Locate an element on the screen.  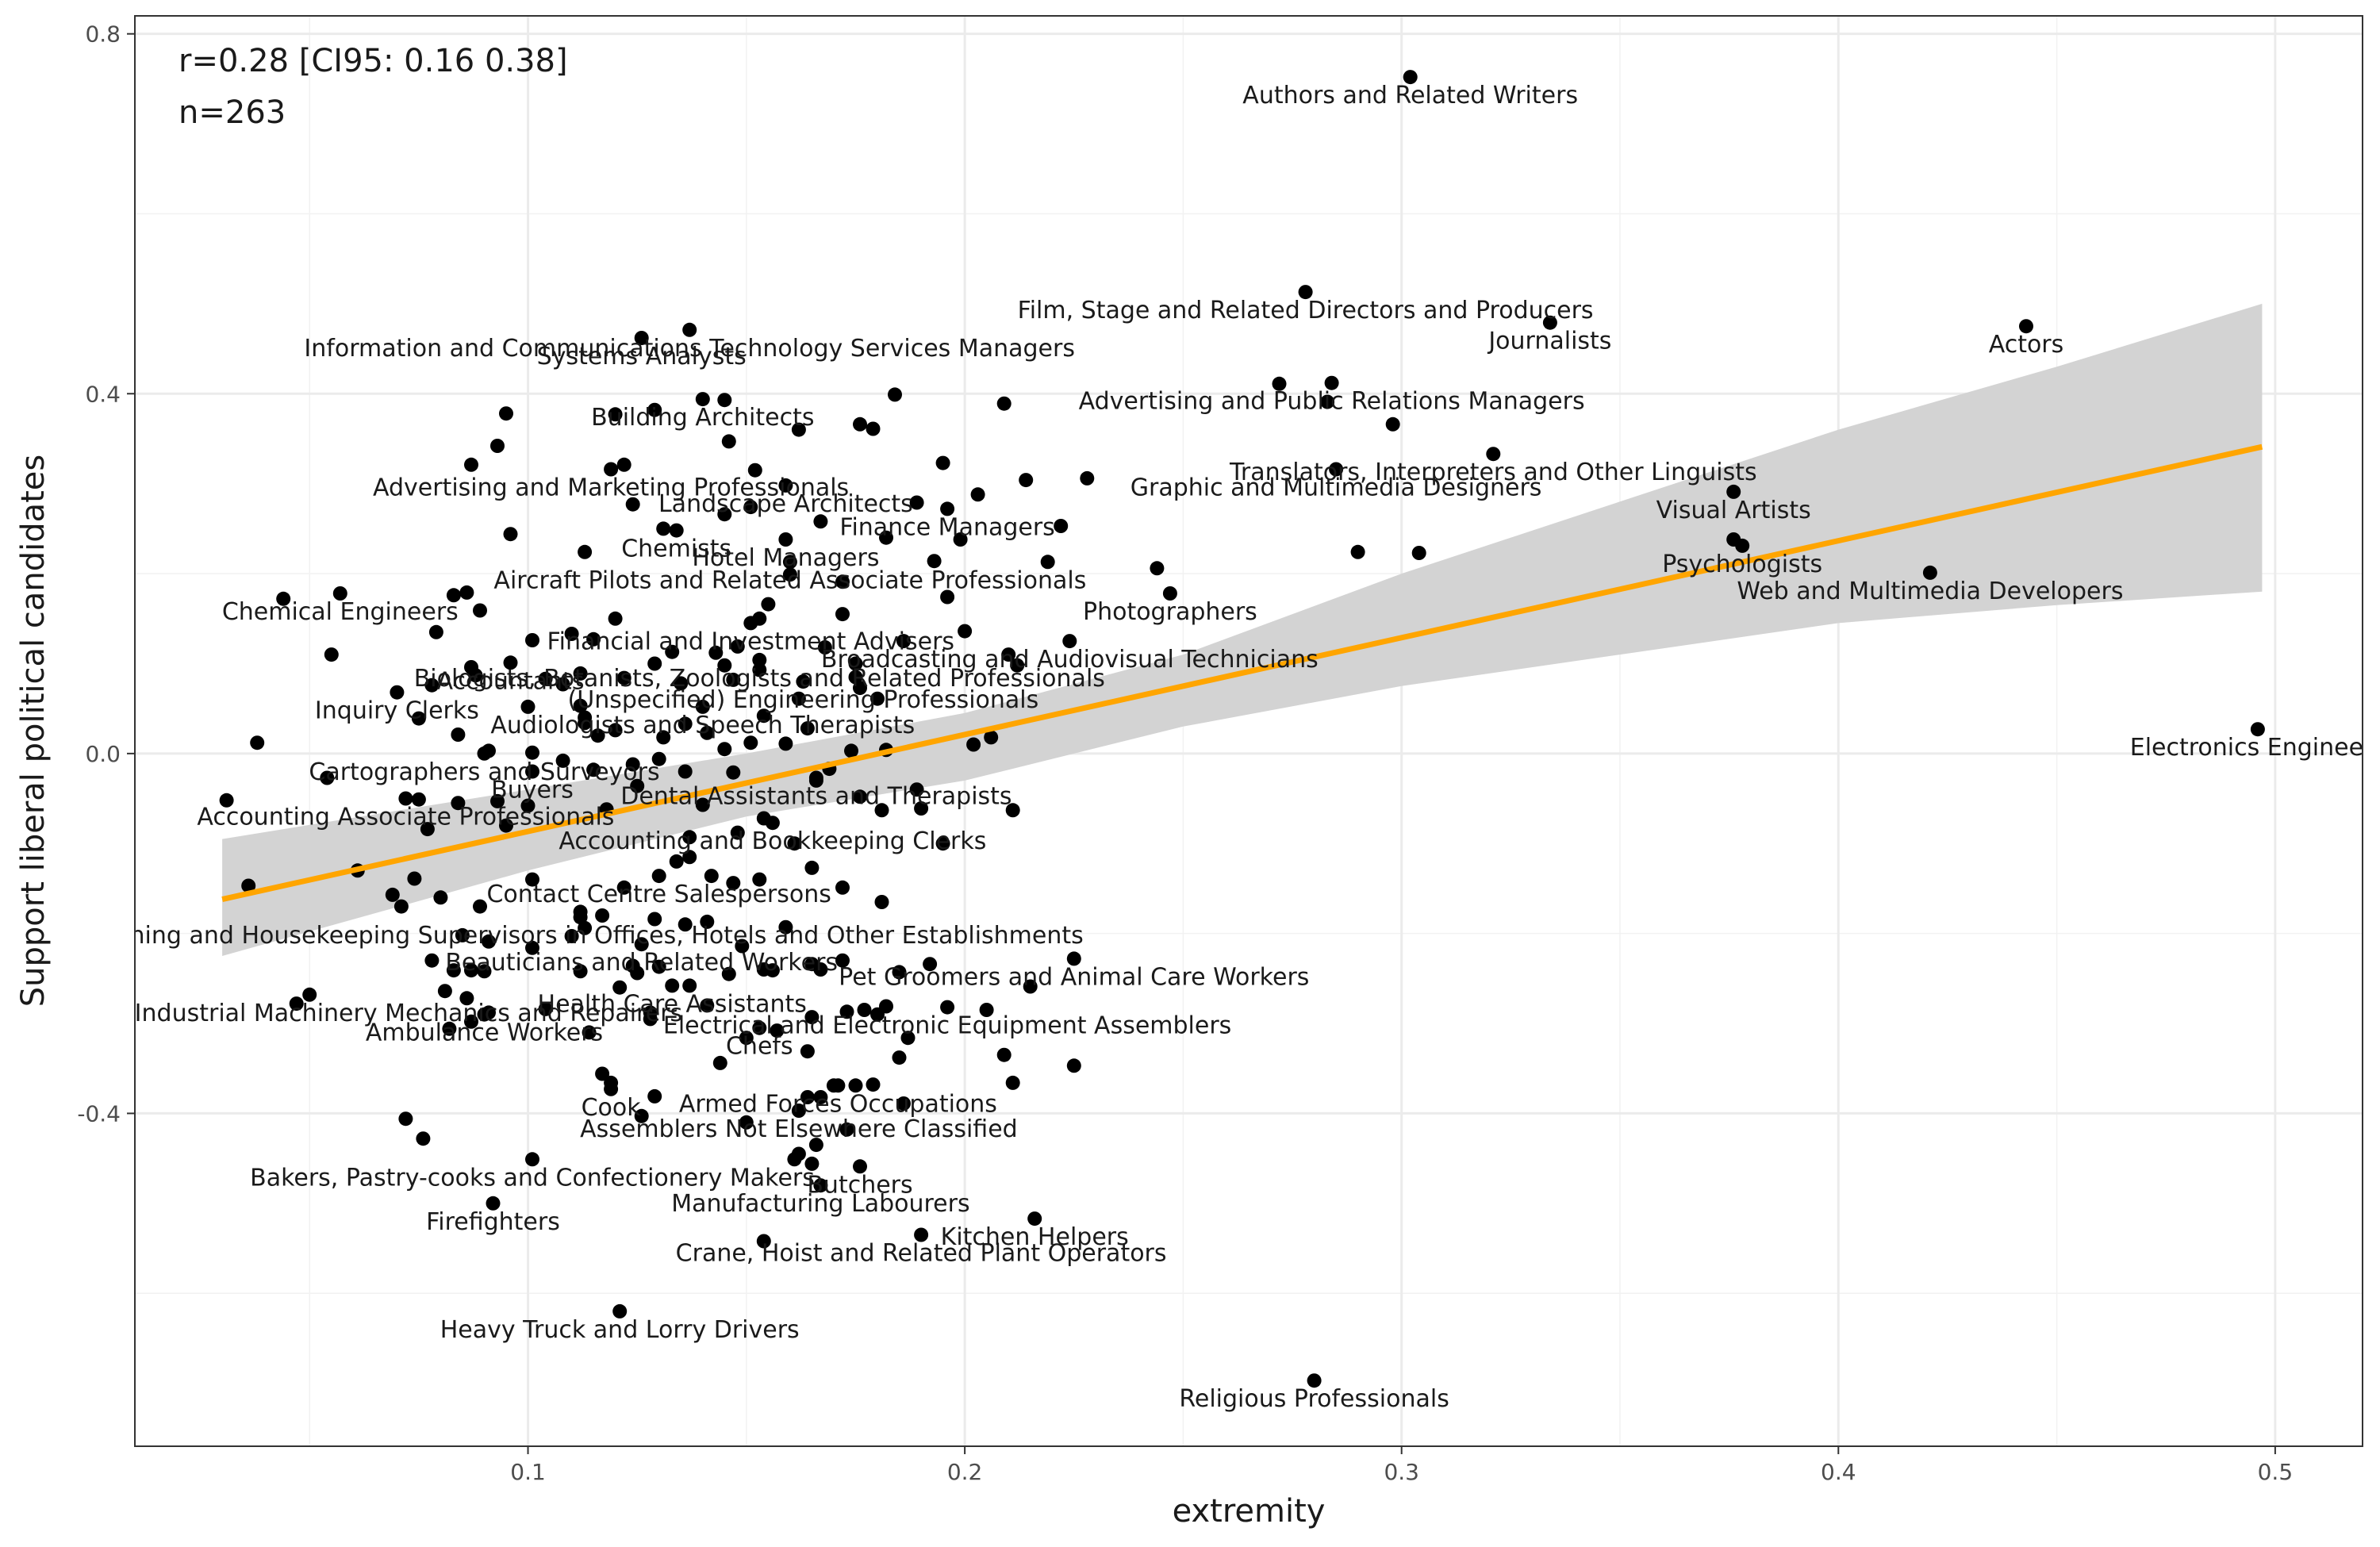
point-label: Contact Centre Salespersons is located at coordinates (658, 894).